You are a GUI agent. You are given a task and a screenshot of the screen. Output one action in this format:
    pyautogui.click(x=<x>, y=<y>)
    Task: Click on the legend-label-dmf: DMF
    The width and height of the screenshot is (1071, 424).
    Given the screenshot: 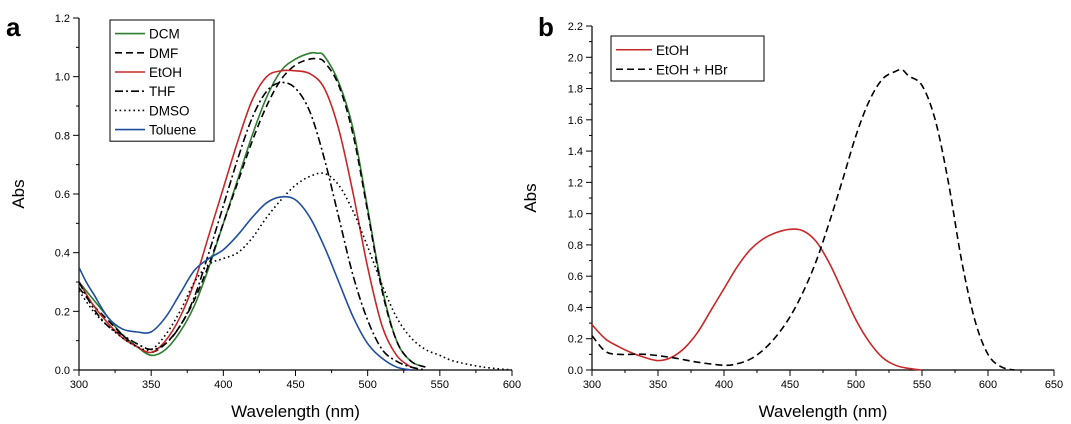 What is the action you would take?
    pyautogui.click(x=163, y=53)
    